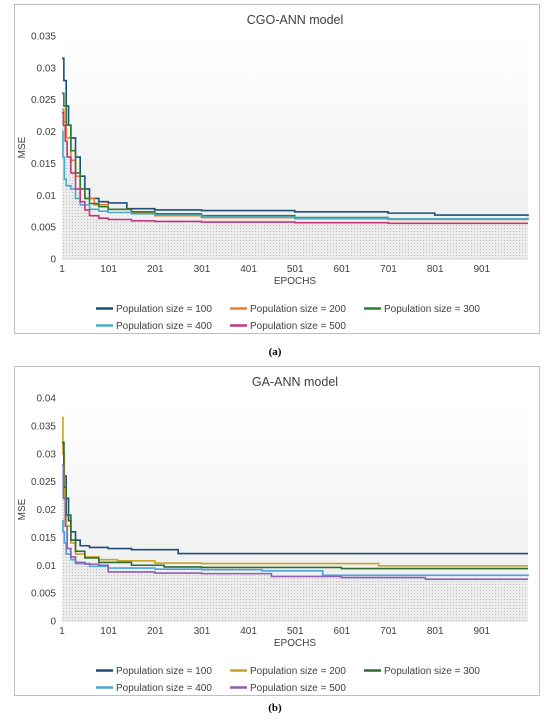 This screenshot has width=550, height=724. I want to click on y-tick-label: 0.04, so click(47, 399).